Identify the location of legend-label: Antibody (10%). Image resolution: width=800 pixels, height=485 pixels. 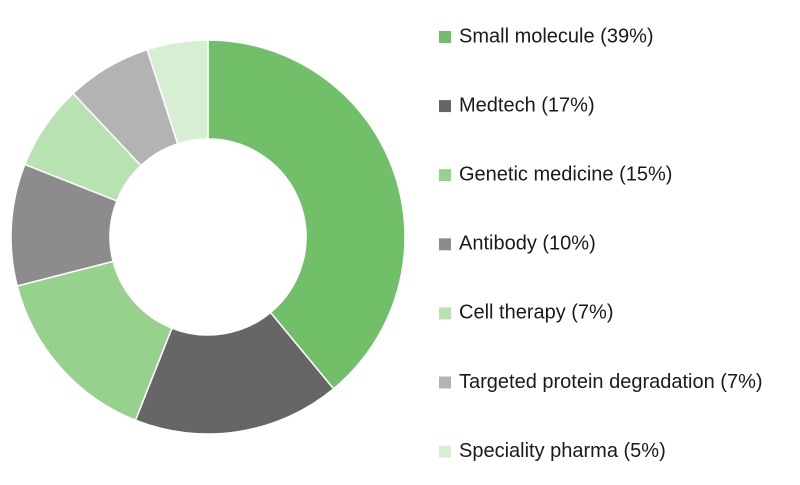
(527, 244).